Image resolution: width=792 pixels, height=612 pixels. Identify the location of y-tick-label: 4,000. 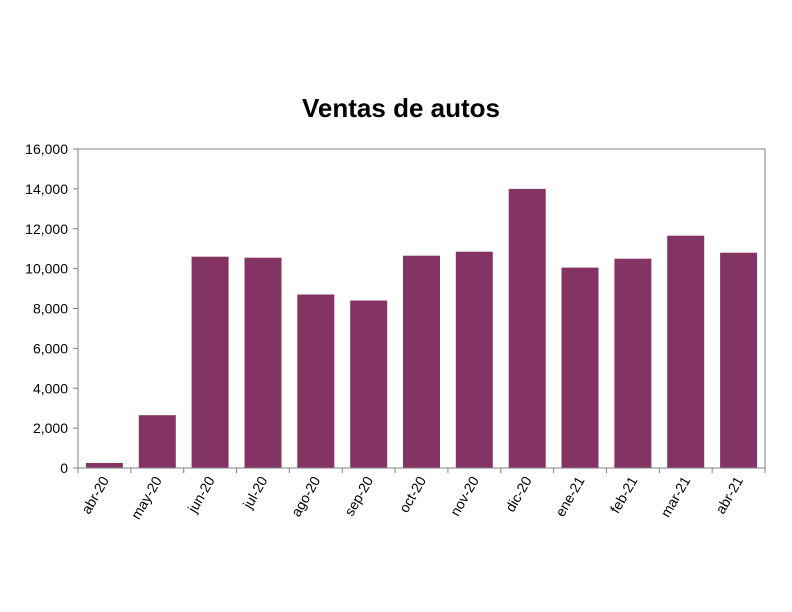
(50, 388).